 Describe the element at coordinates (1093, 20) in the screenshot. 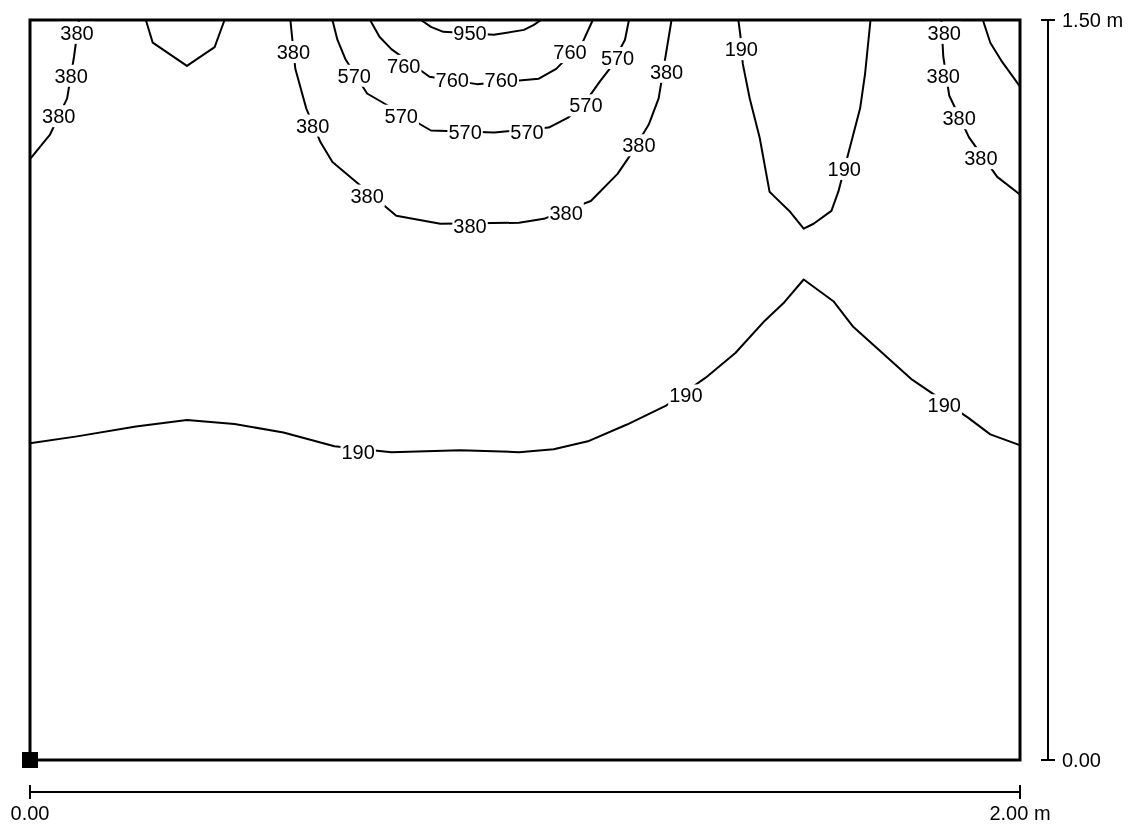

I see `y-tick-label: 1.50 m` at that location.